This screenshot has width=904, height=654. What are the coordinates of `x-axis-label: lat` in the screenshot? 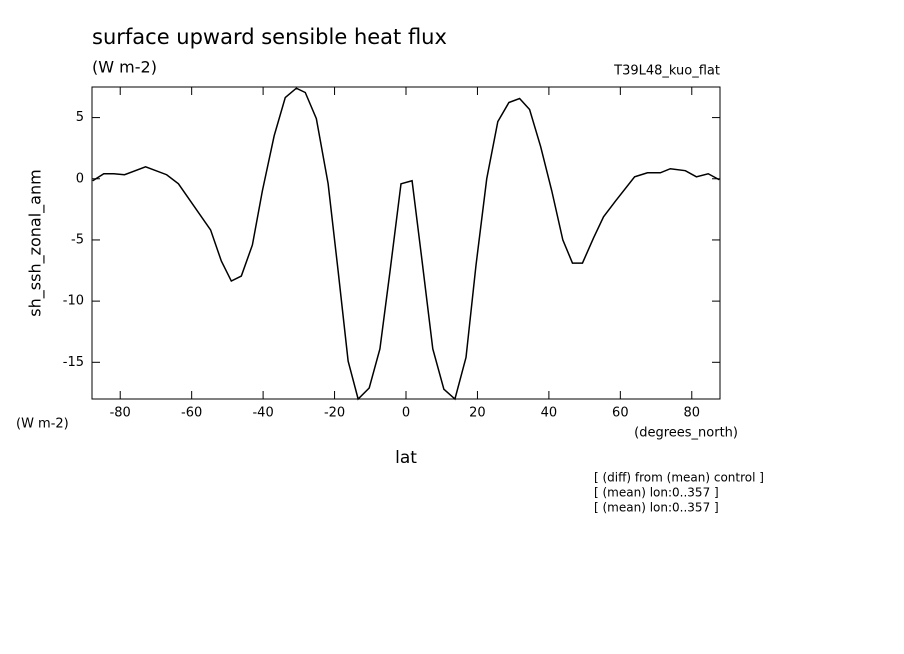 It's located at (406, 458).